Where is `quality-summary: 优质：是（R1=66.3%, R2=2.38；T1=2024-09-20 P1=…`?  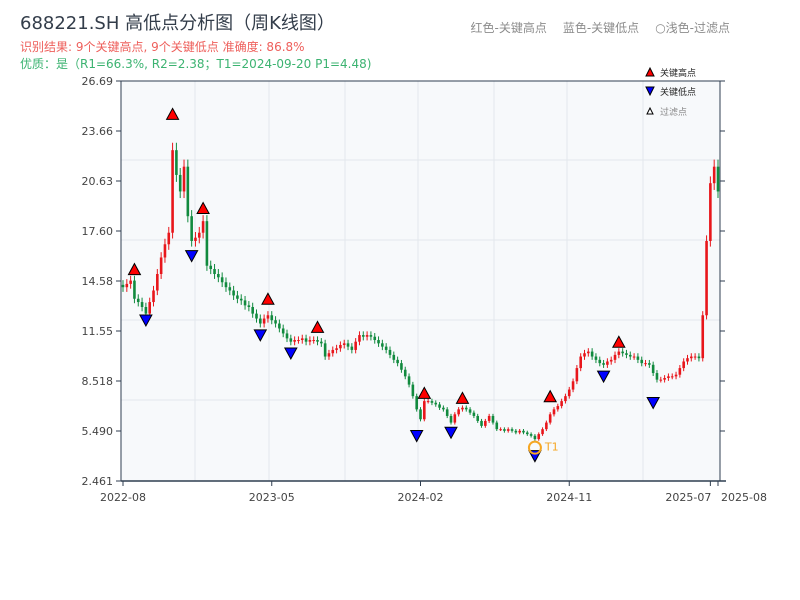 quality-summary: 优质：是（R1=66.3%, R2=2.38；T1=2024-09-20 P1=… is located at coordinates (196, 64).